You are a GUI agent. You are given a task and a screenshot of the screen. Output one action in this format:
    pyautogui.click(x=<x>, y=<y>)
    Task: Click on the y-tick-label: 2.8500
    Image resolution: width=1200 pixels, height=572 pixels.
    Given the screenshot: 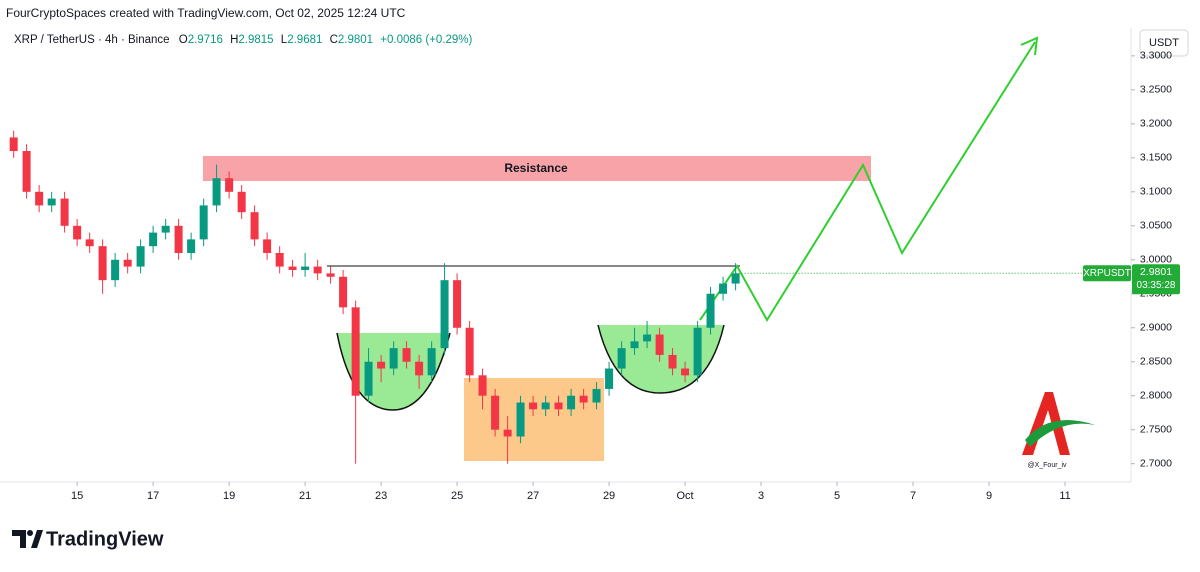 What is the action you would take?
    pyautogui.click(x=1156, y=362)
    